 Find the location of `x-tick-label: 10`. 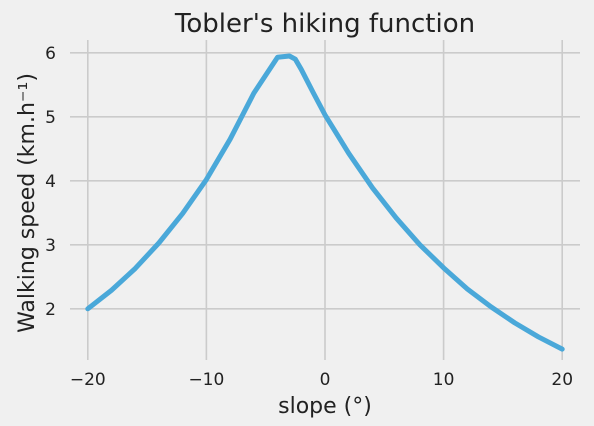

x-tick-label: 10 is located at coordinates (444, 380).